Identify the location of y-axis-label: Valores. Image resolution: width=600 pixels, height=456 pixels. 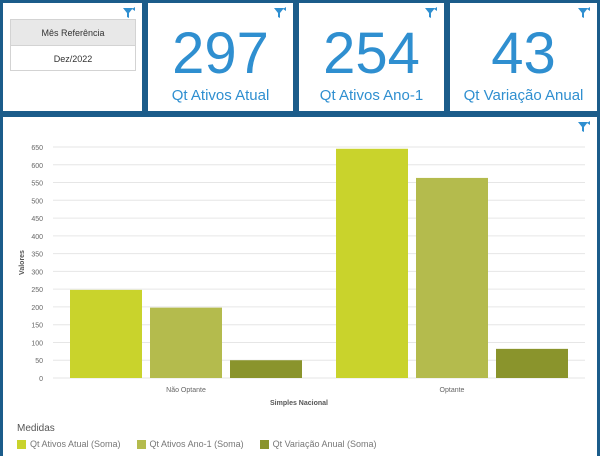
(22, 262).